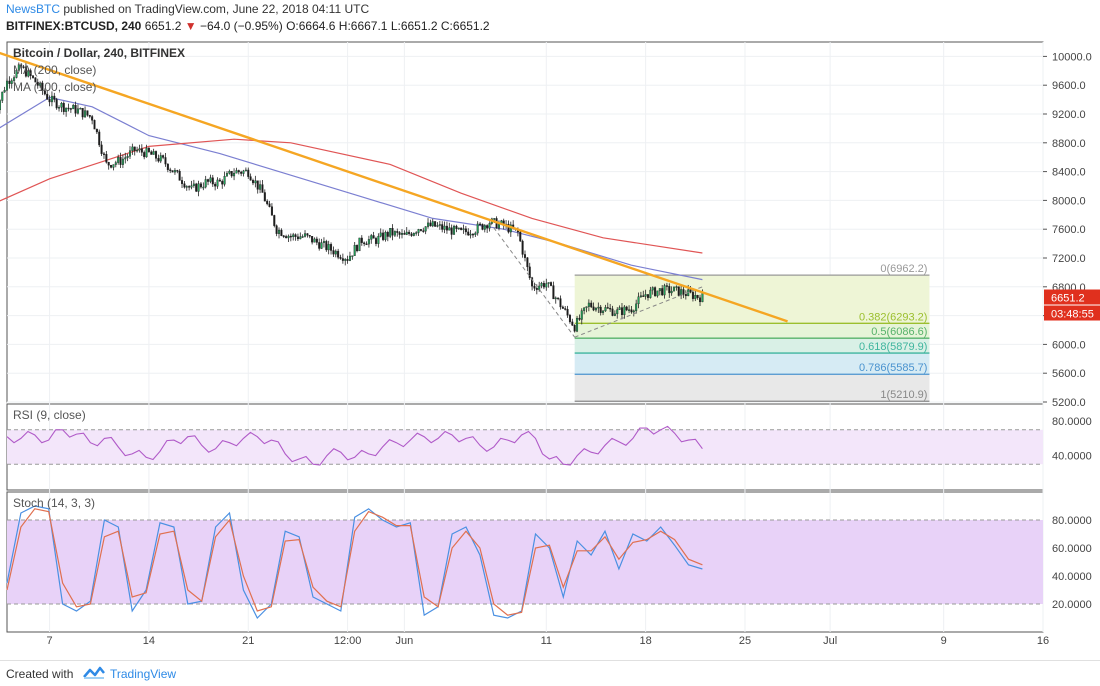 This screenshot has width=1100, height=686. I want to click on high-value: H:6667.1, so click(363, 26).